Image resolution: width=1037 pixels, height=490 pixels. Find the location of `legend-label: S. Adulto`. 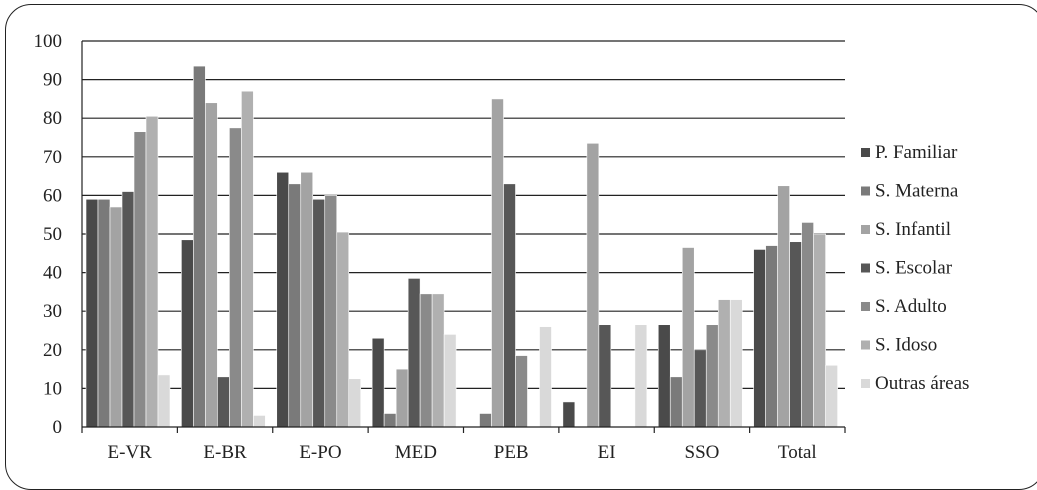

legend-label: S. Adulto is located at coordinates (911, 306).